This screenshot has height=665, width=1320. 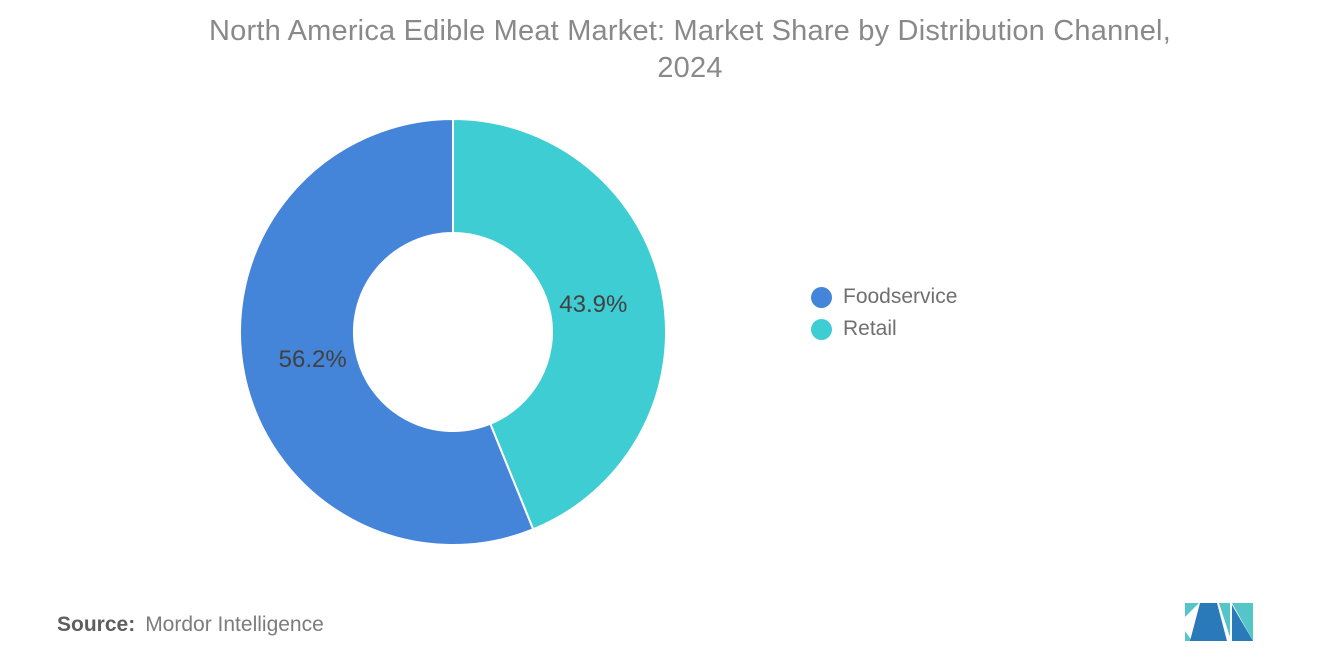 What do you see at coordinates (690, 68) in the screenshot?
I see `chart-title-line2: 2024` at bounding box center [690, 68].